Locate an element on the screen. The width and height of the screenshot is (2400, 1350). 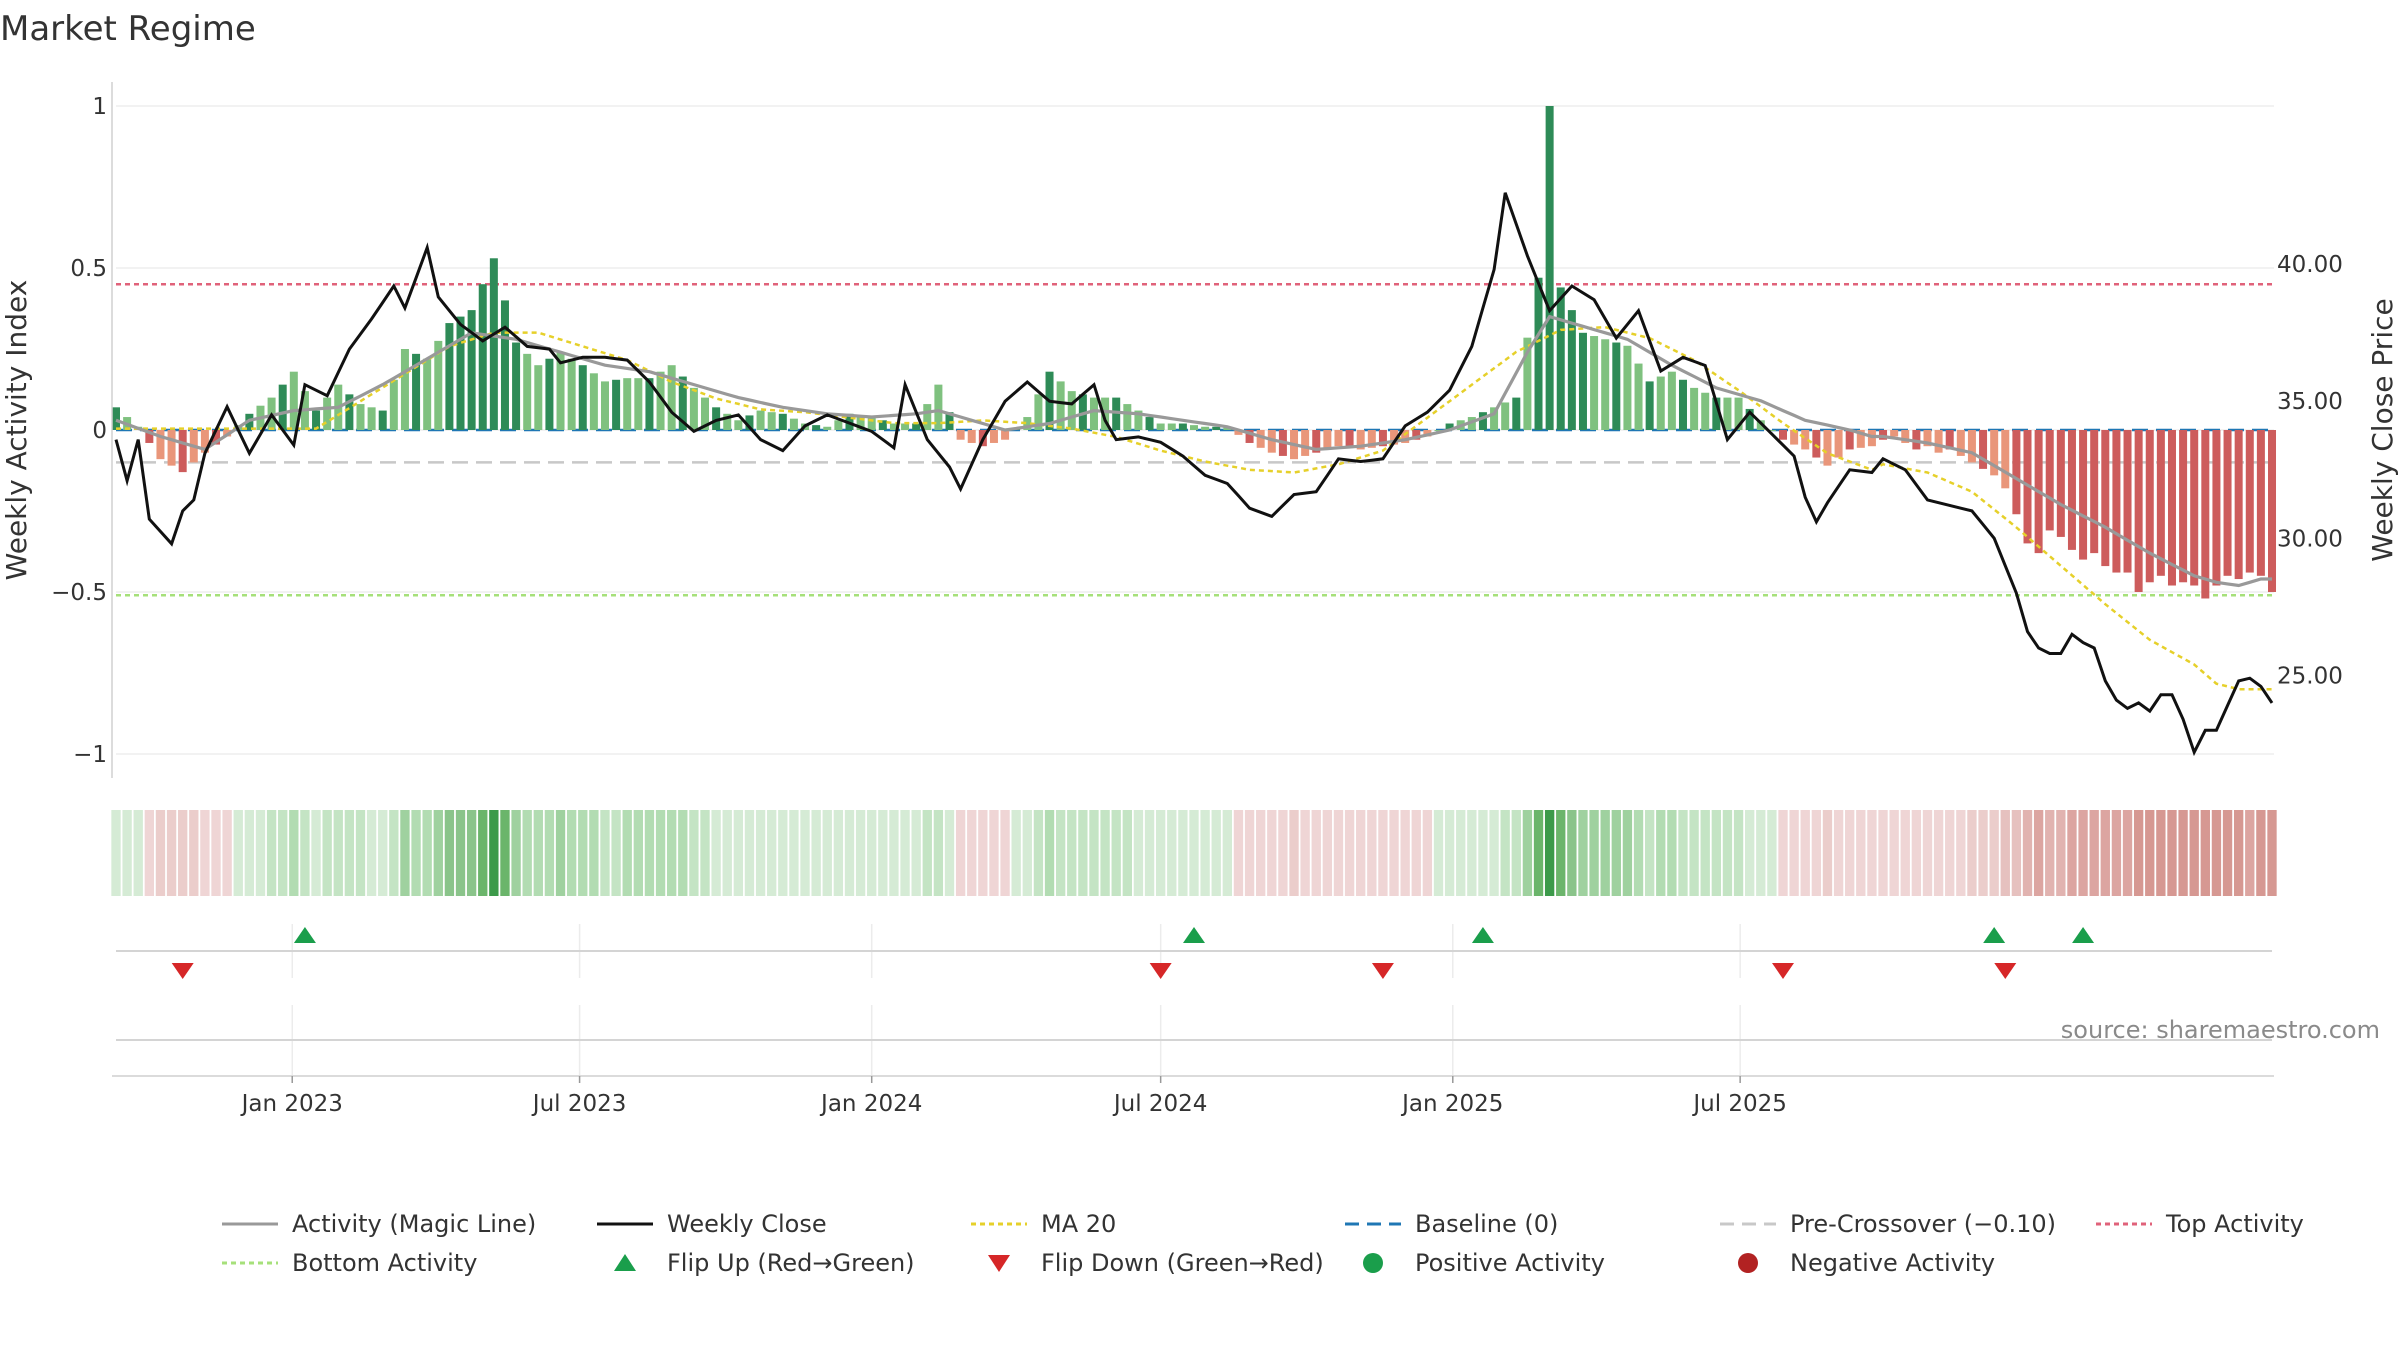
flip-up-marker is located at coordinates (2083, 935).